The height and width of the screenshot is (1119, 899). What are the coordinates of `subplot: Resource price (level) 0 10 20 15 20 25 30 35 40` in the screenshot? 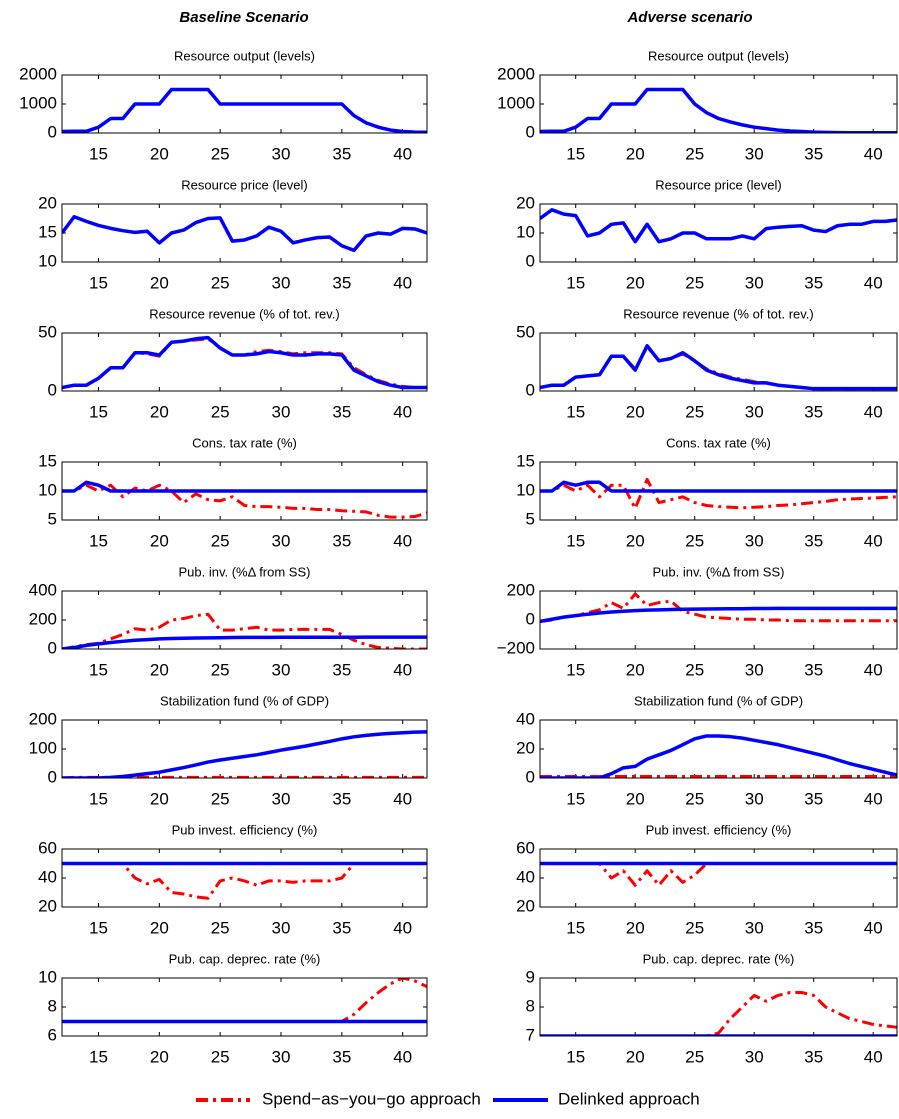 It's located at (707, 234).